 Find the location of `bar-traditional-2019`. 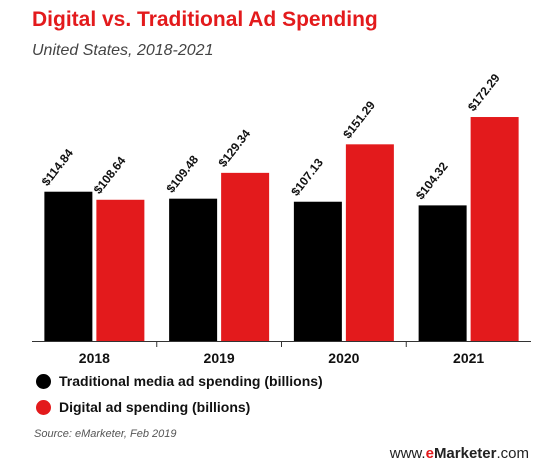

bar-traditional-2019 is located at coordinates (193, 269).